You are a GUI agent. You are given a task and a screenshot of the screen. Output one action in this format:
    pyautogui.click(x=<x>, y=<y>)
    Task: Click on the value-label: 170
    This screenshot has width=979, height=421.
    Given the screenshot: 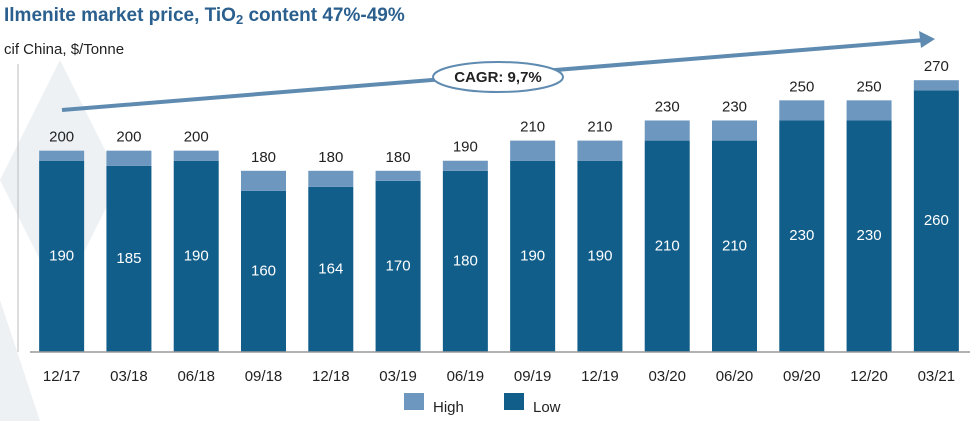 What is the action you would take?
    pyautogui.click(x=398, y=265)
    